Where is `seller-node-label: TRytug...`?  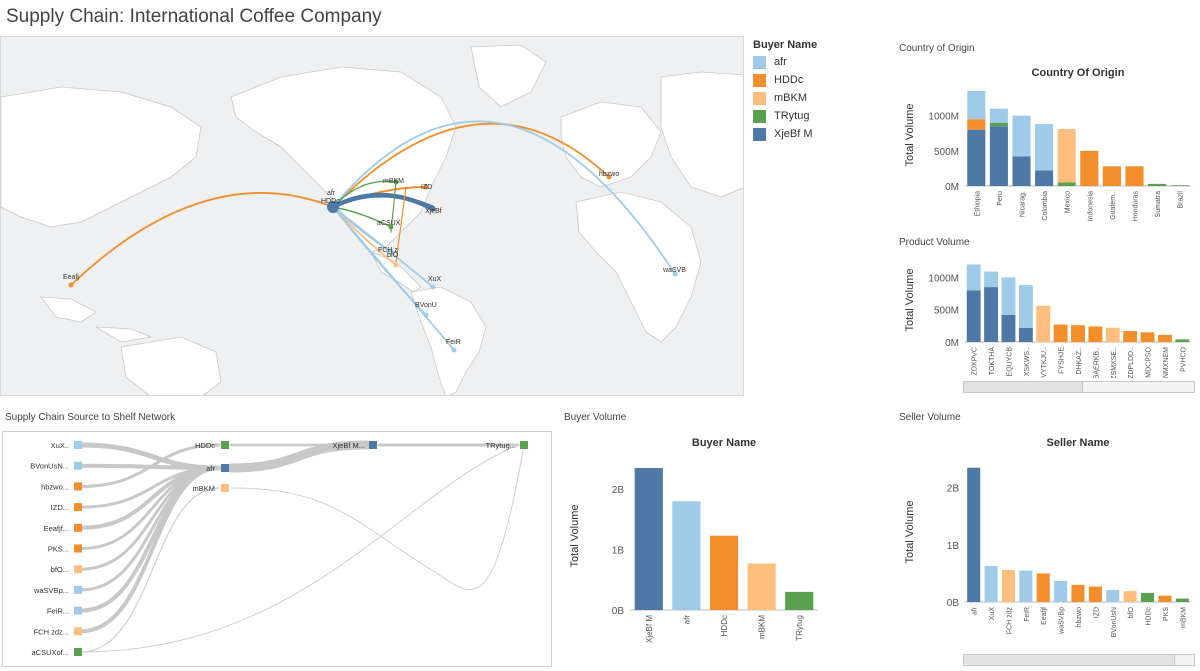
seller-node-label: TRytug... is located at coordinates (501, 445).